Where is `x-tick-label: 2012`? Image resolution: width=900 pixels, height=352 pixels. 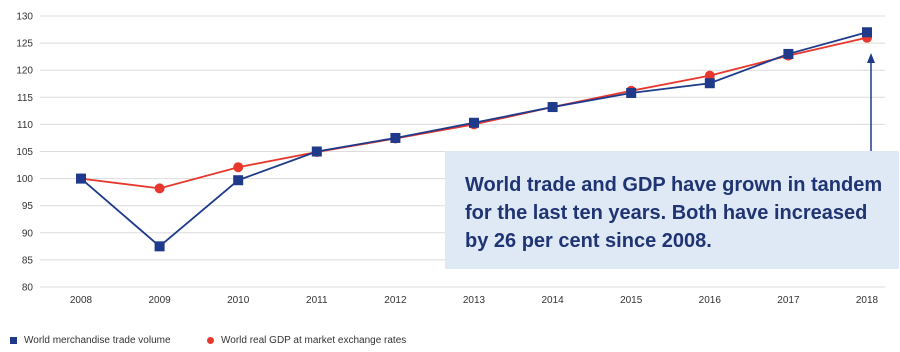 x-tick-label: 2012 is located at coordinates (395, 300).